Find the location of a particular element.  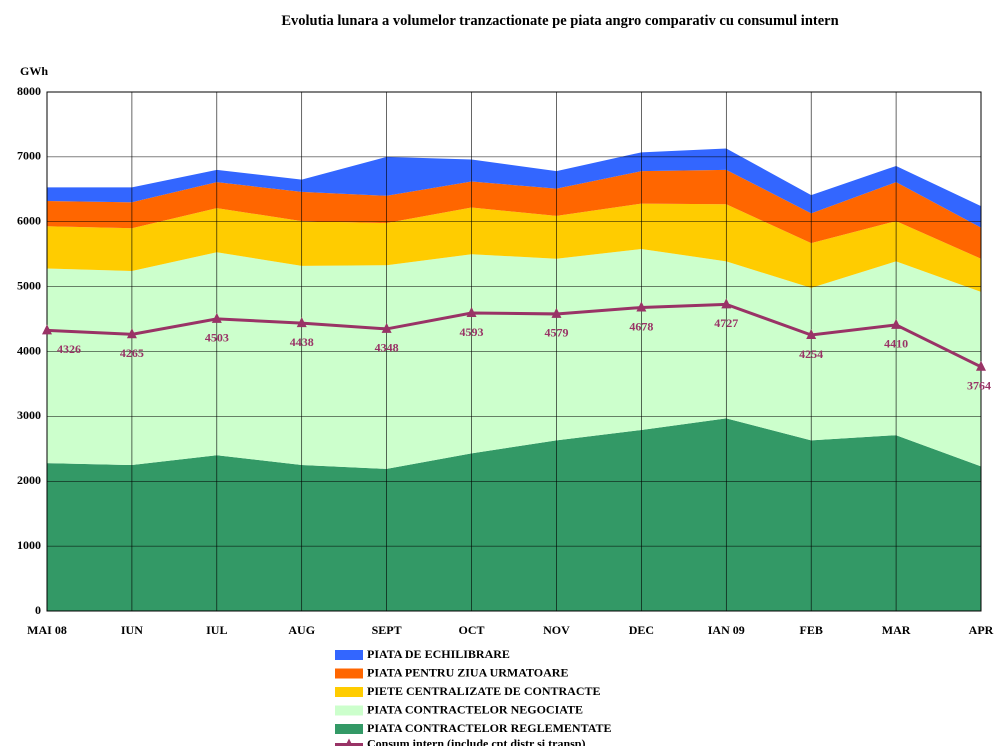

x-tick-label: AUG is located at coordinates (301, 630).